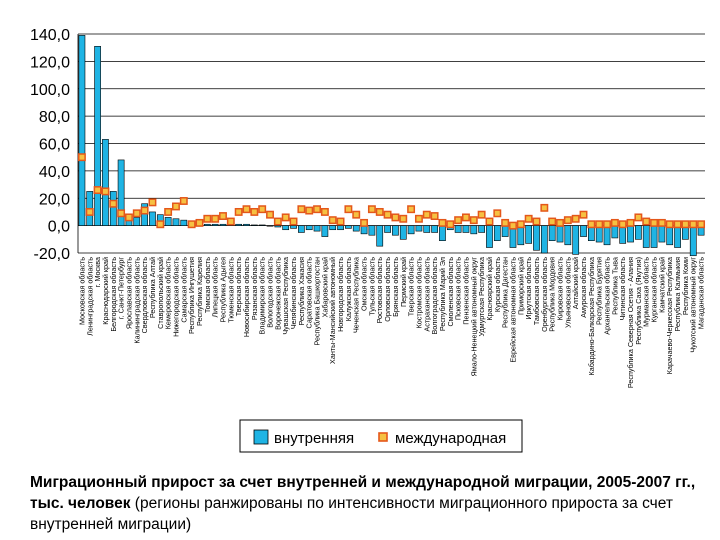  I want to click on x-category-label: Тамбовская область, so click(536, 291).